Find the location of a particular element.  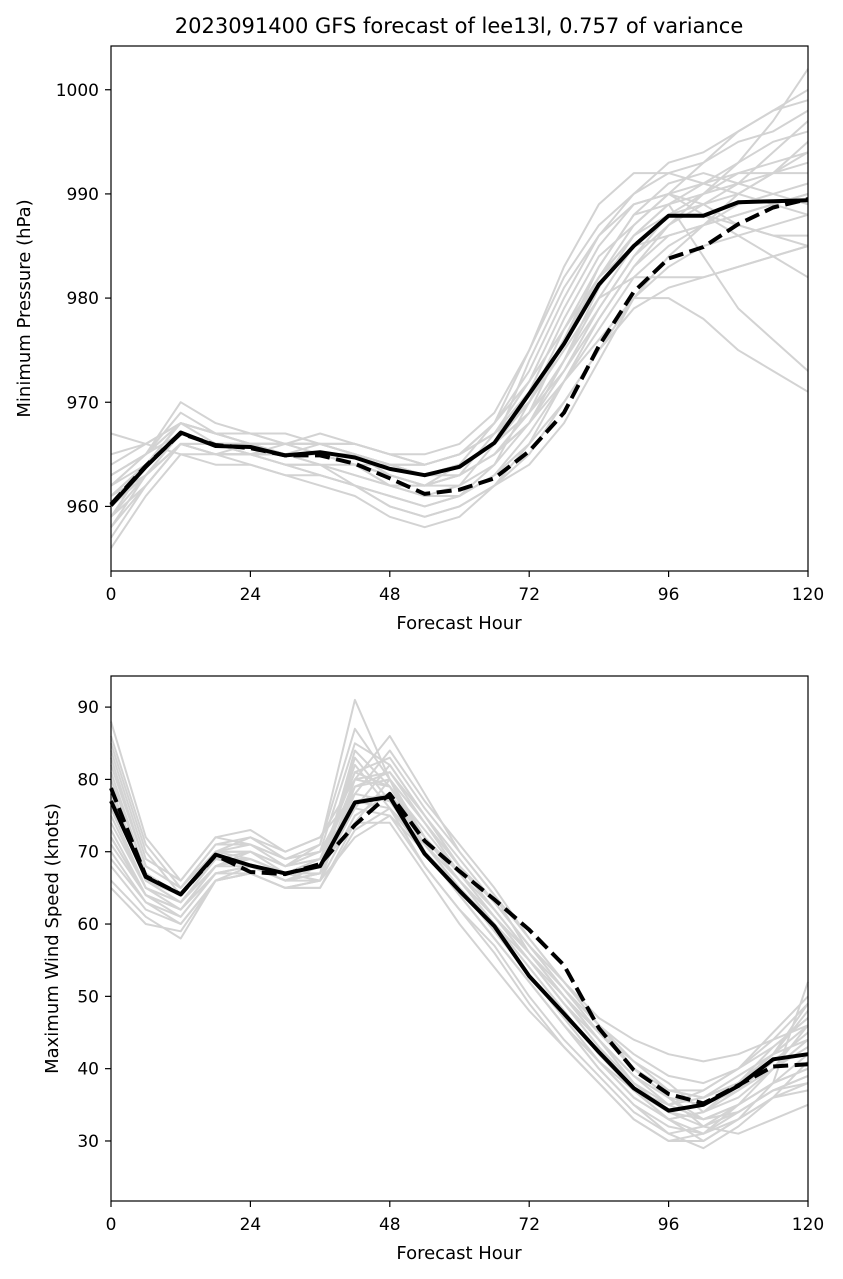

wind-y-tick-label: 50 is located at coordinates (88, 997).